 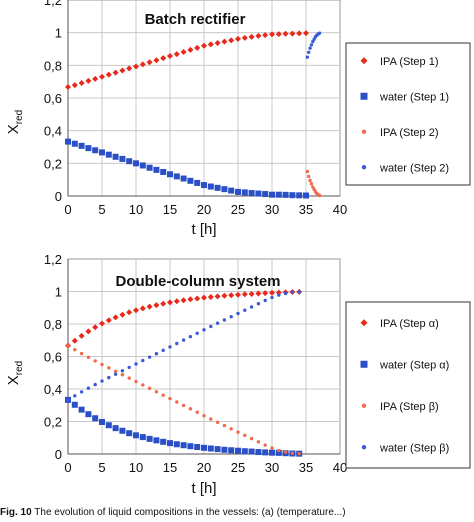 I want to click on y-axis-label-subscript: red, so click(x=19, y=368).